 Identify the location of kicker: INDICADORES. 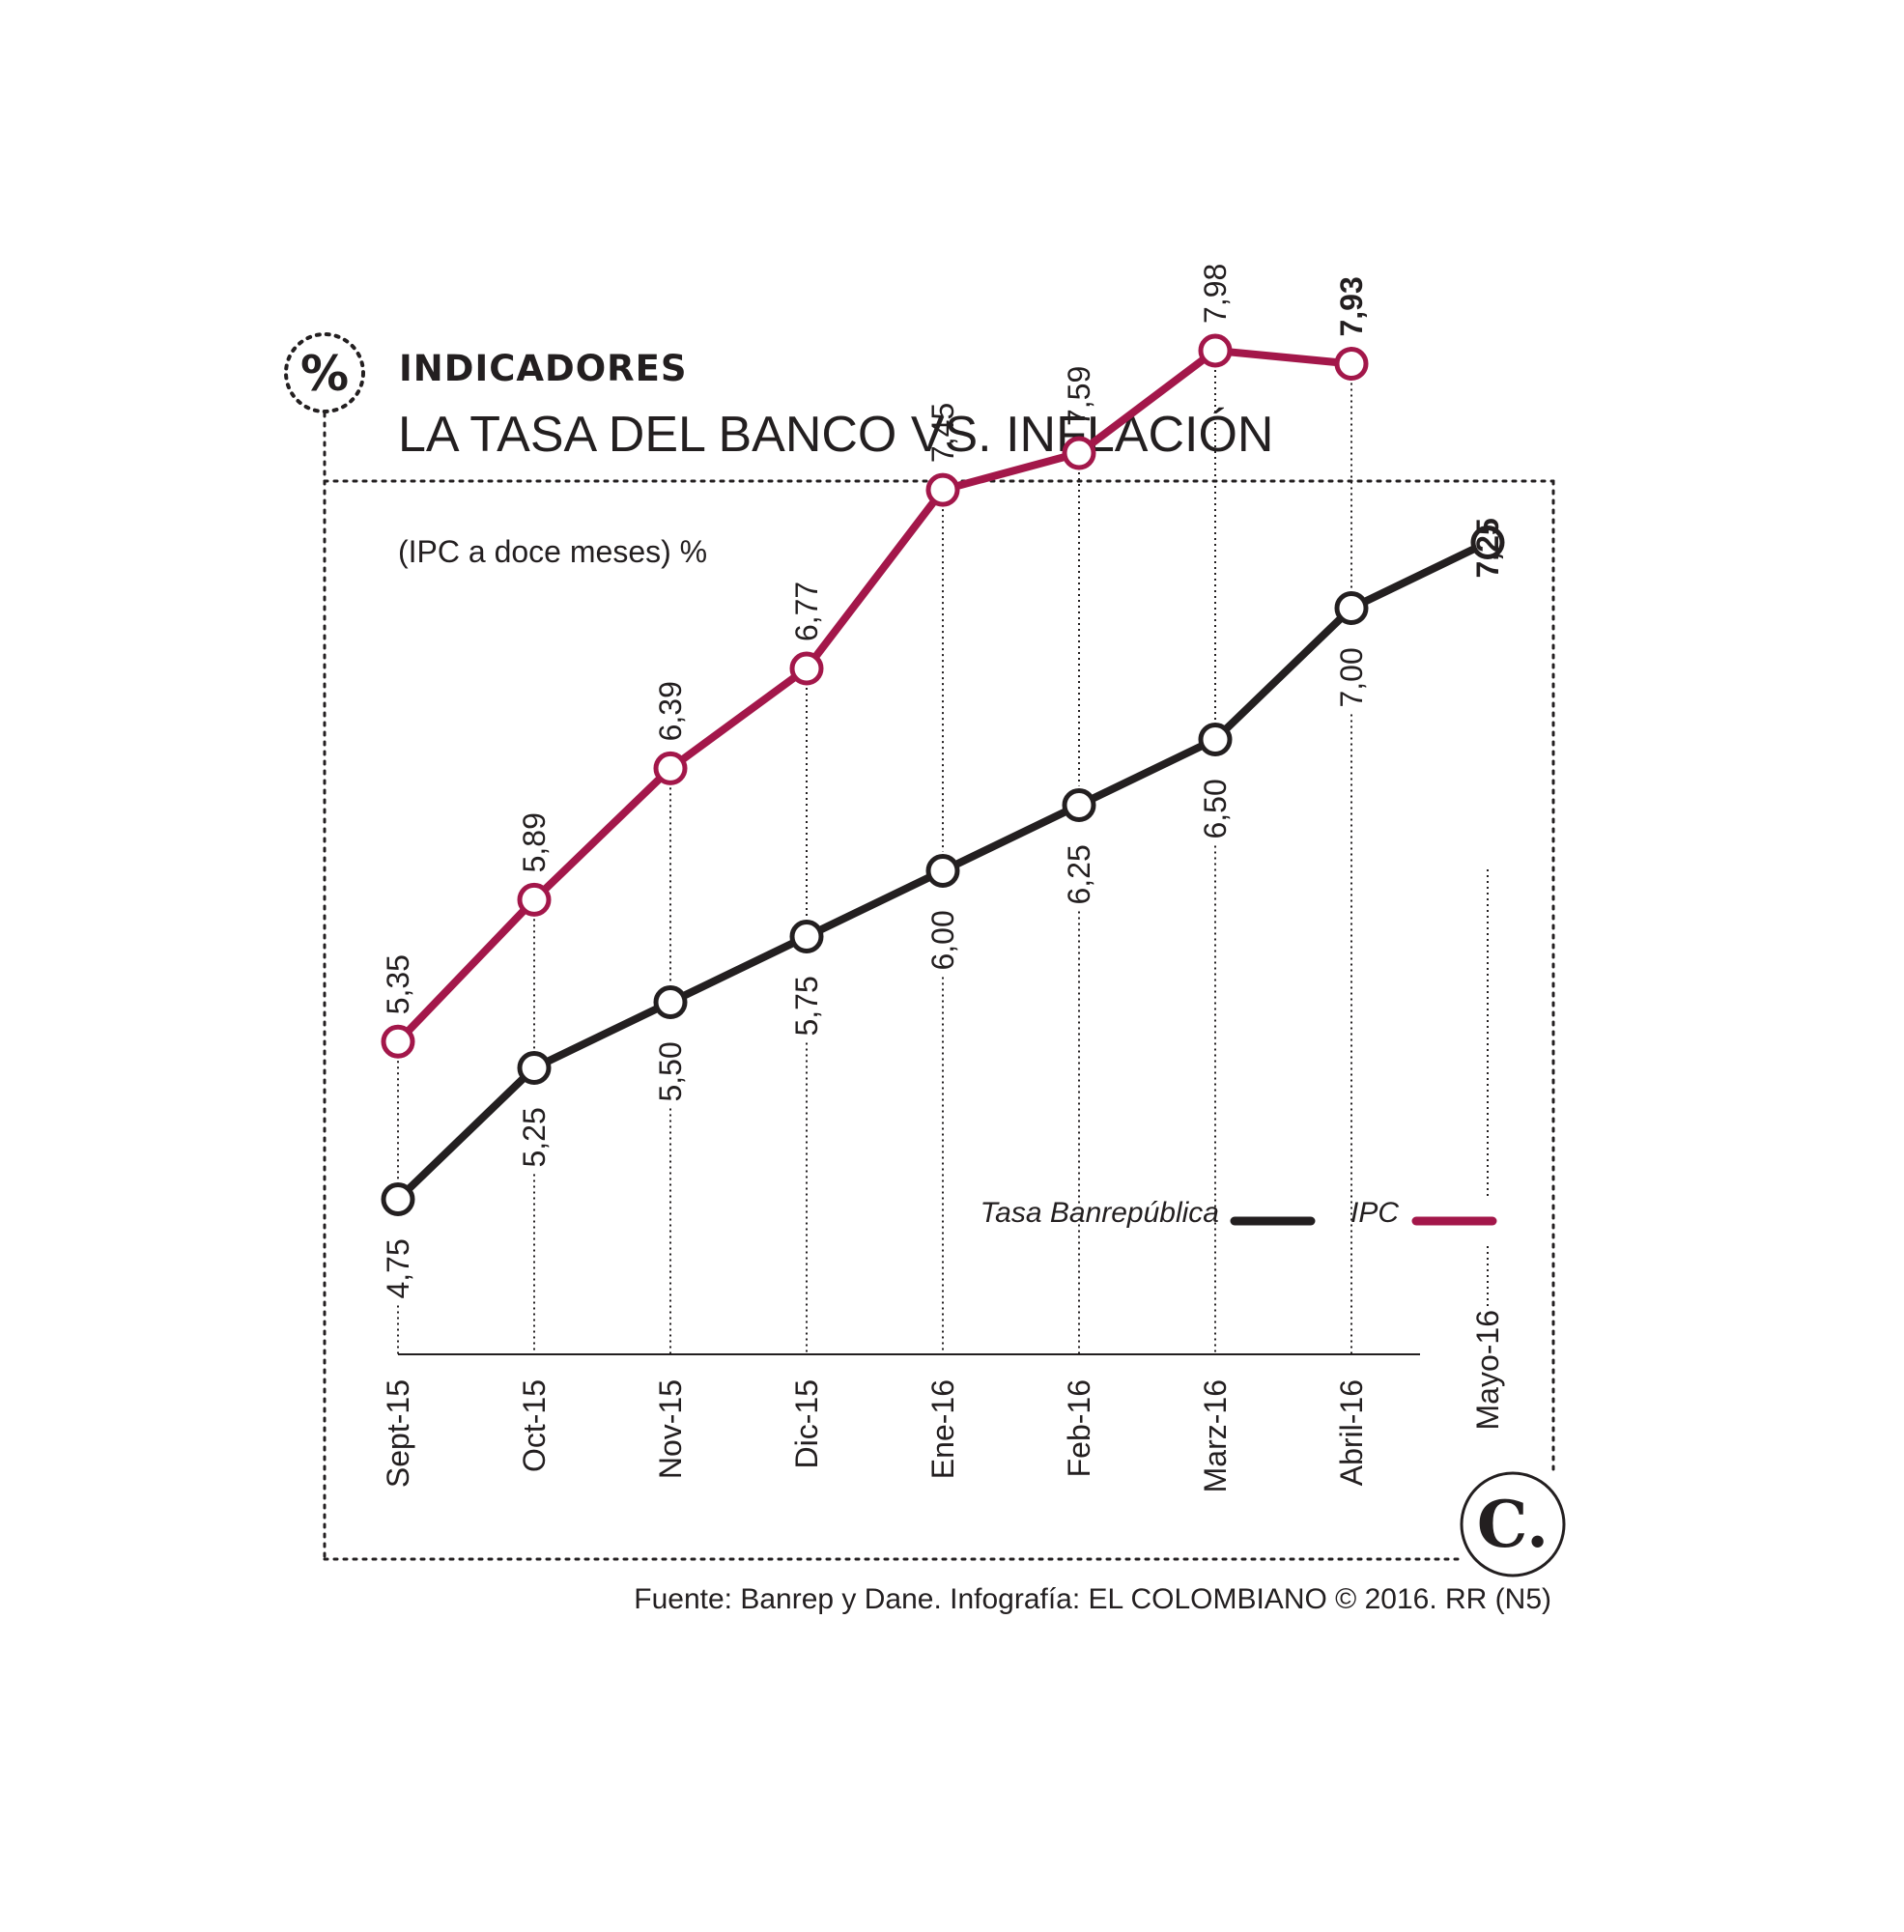
(543, 368).